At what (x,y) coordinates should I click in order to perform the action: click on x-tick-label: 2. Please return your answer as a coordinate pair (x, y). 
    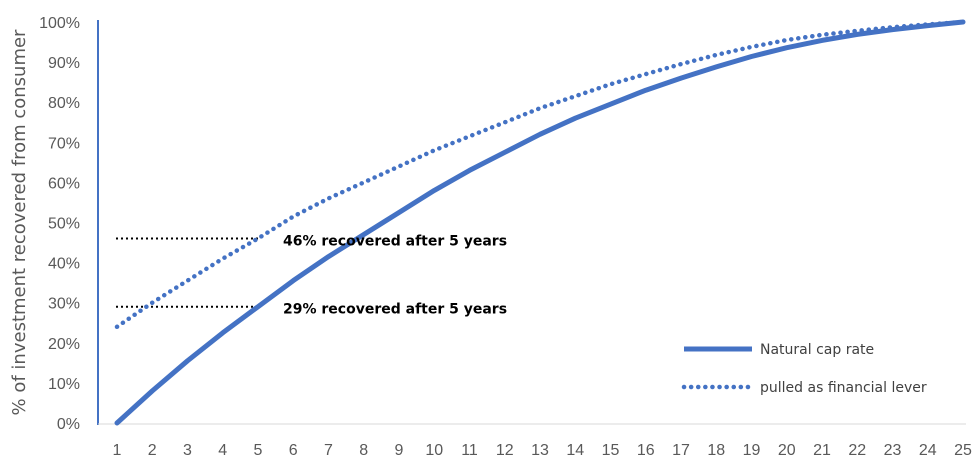
    Looking at the image, I should click on (152, 450).